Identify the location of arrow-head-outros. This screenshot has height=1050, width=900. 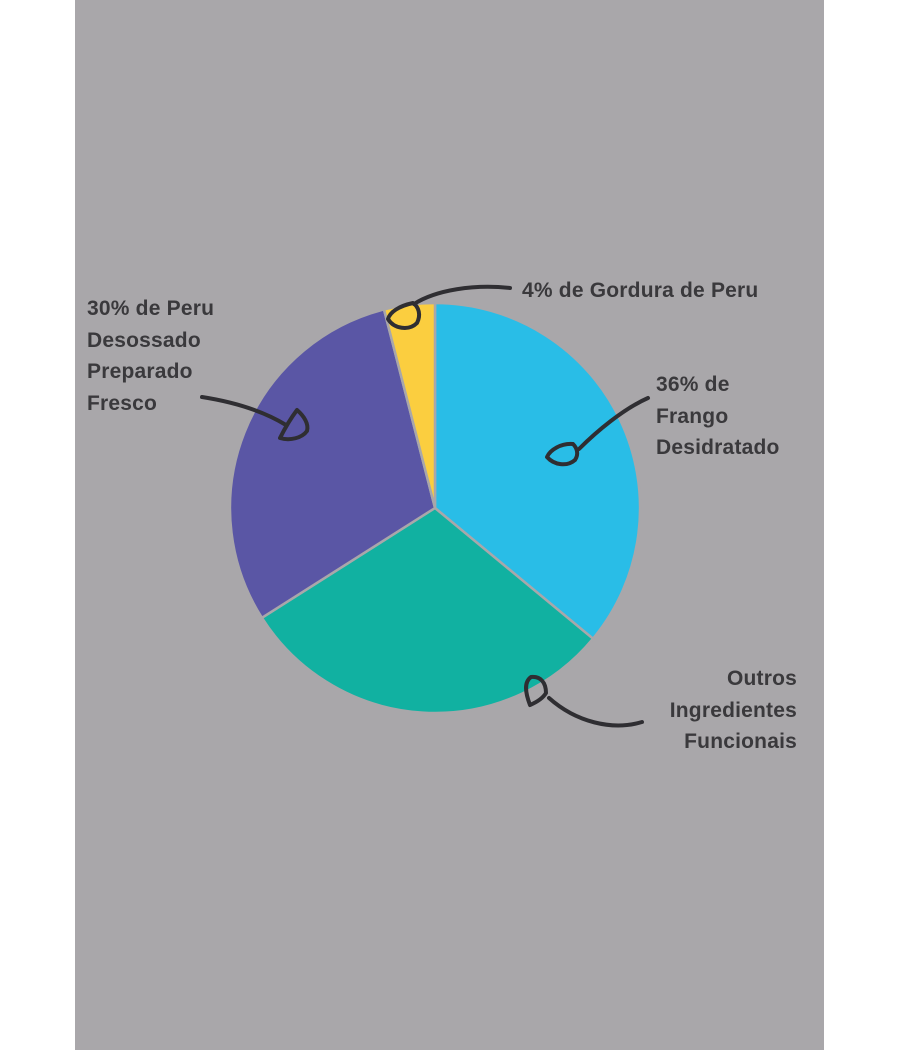
(536, 690).